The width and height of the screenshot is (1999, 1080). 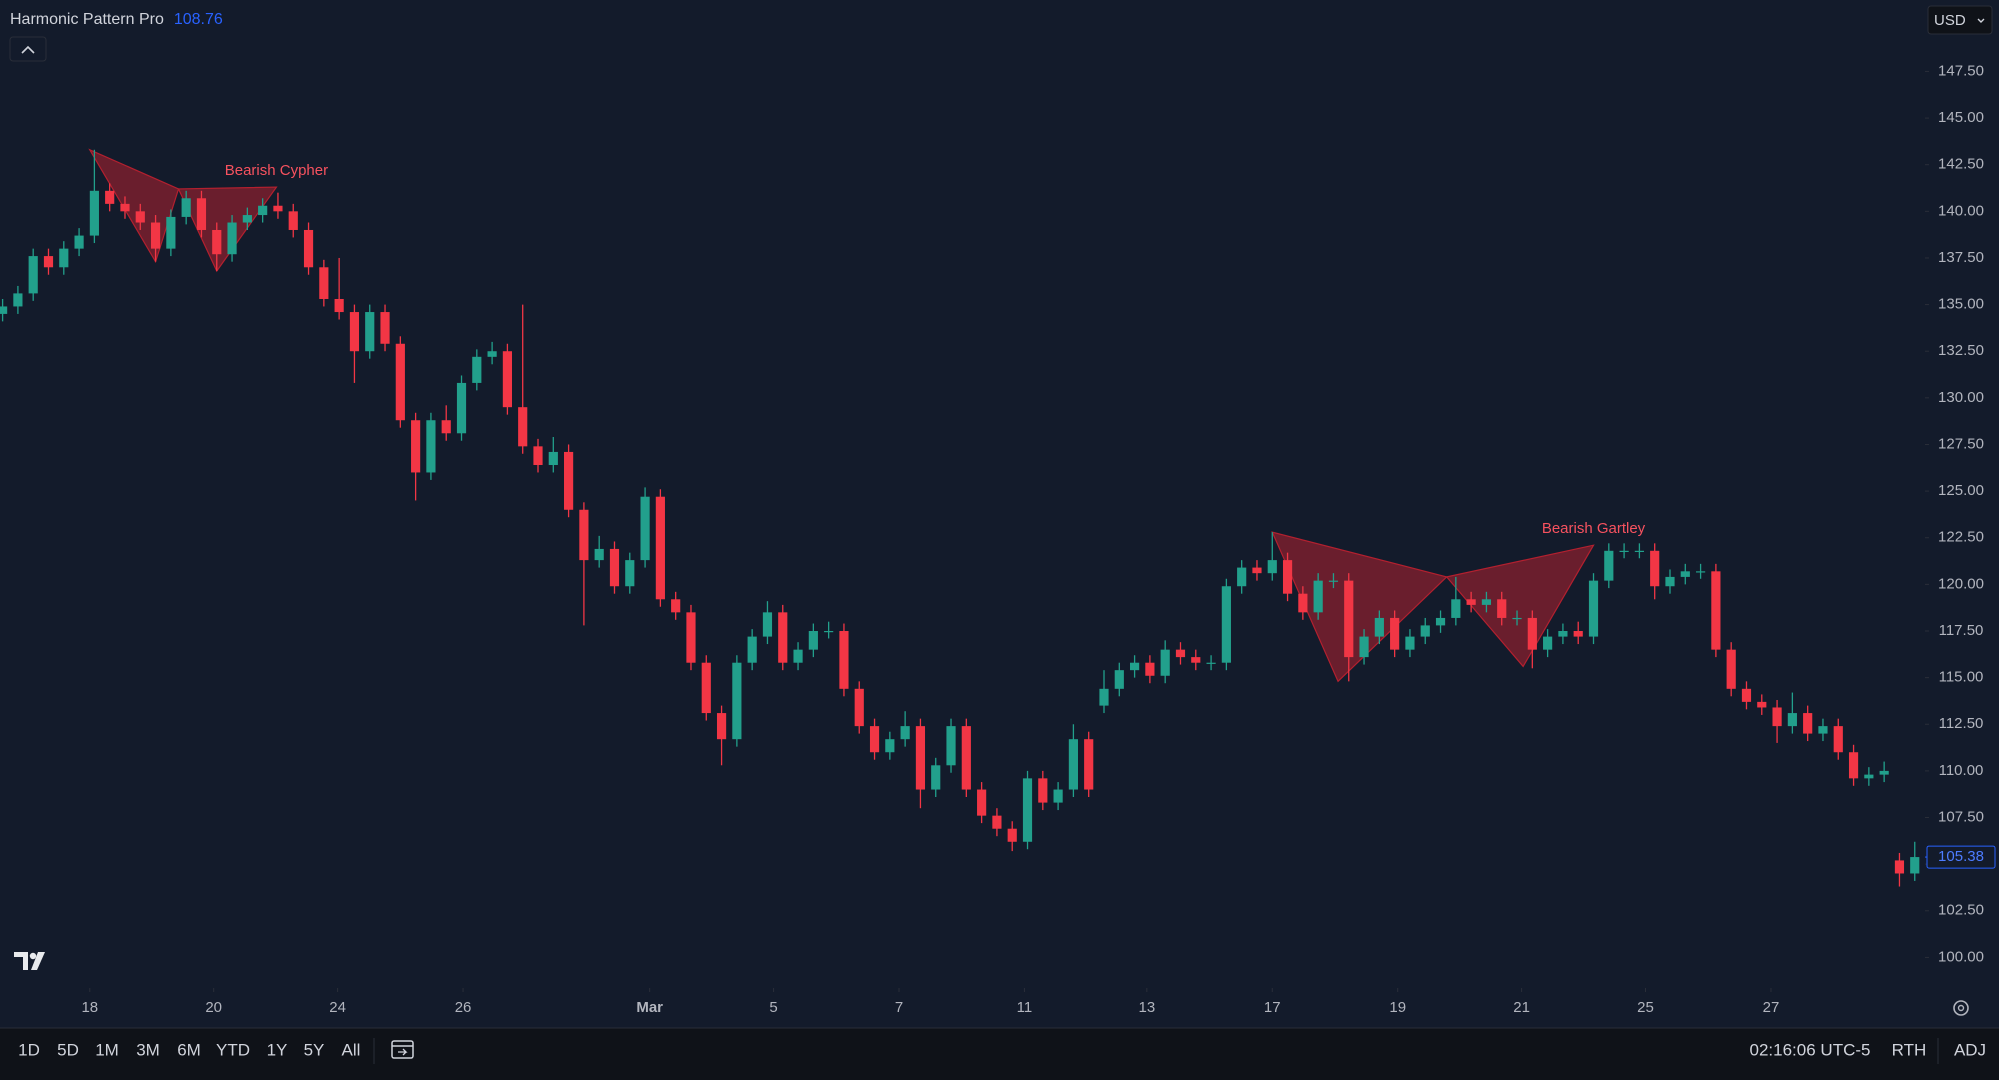 I want to click on x-tick-label: 24, so click(x=337, y=1007).